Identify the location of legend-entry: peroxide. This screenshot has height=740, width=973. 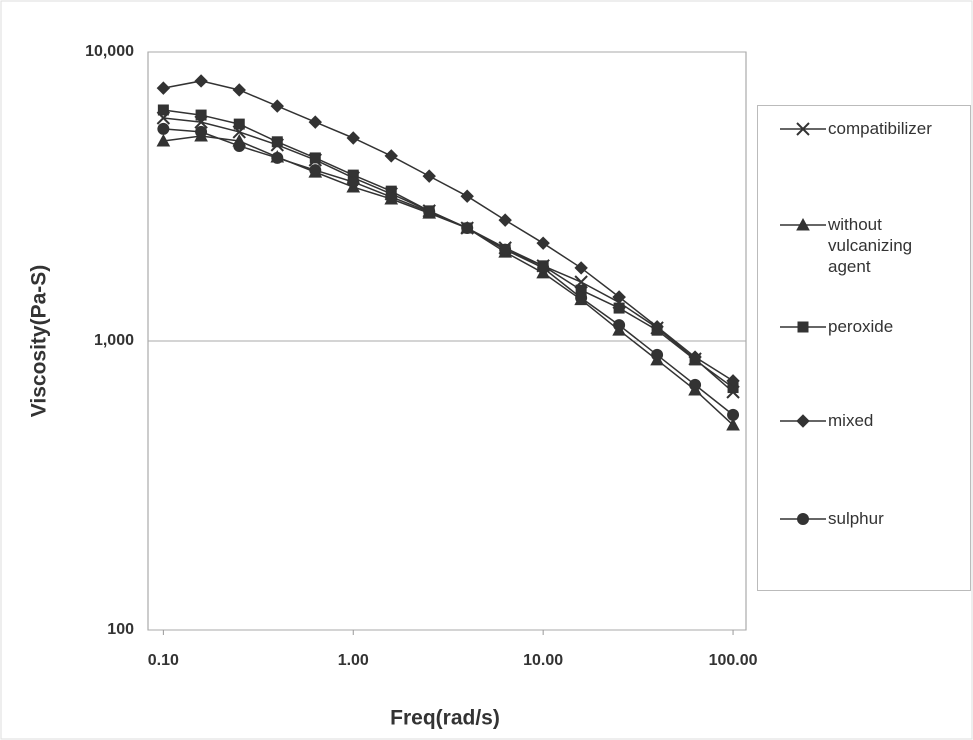
(858, 327).